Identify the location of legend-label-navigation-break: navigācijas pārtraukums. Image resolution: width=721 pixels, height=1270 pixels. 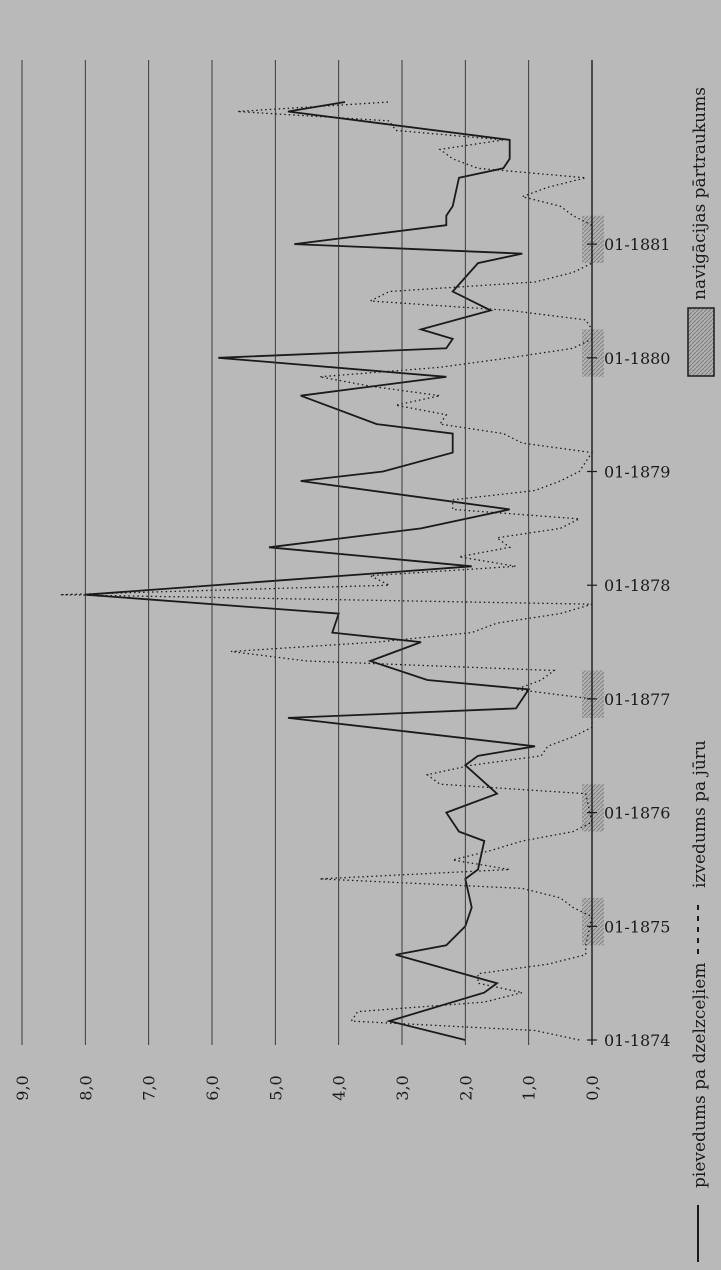
(700, 193).